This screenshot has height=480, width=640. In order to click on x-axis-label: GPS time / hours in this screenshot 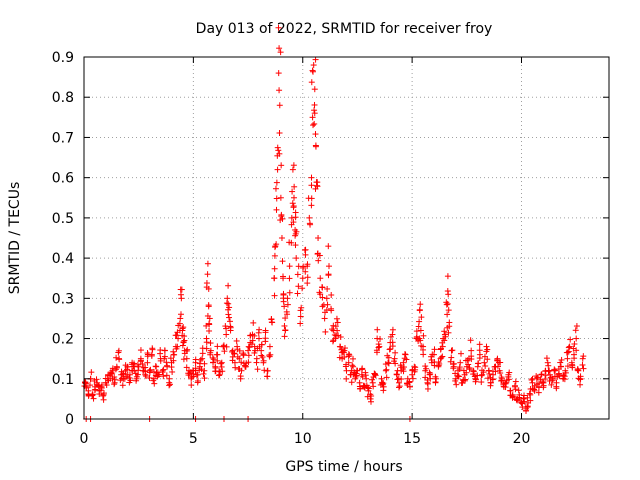, I will do `click(343, 467)`.